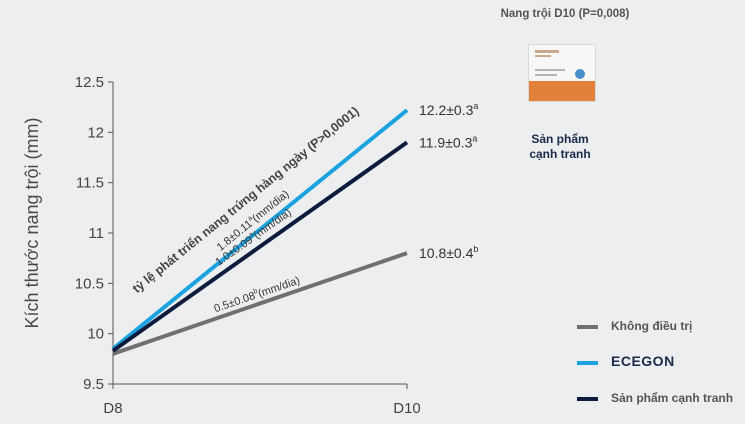 The height and width of the screenshot is (424, 745). Describe the element at coordinates (560, 154) in the screenshot. I see `product-name-line2: cạnh tranh` at that location.